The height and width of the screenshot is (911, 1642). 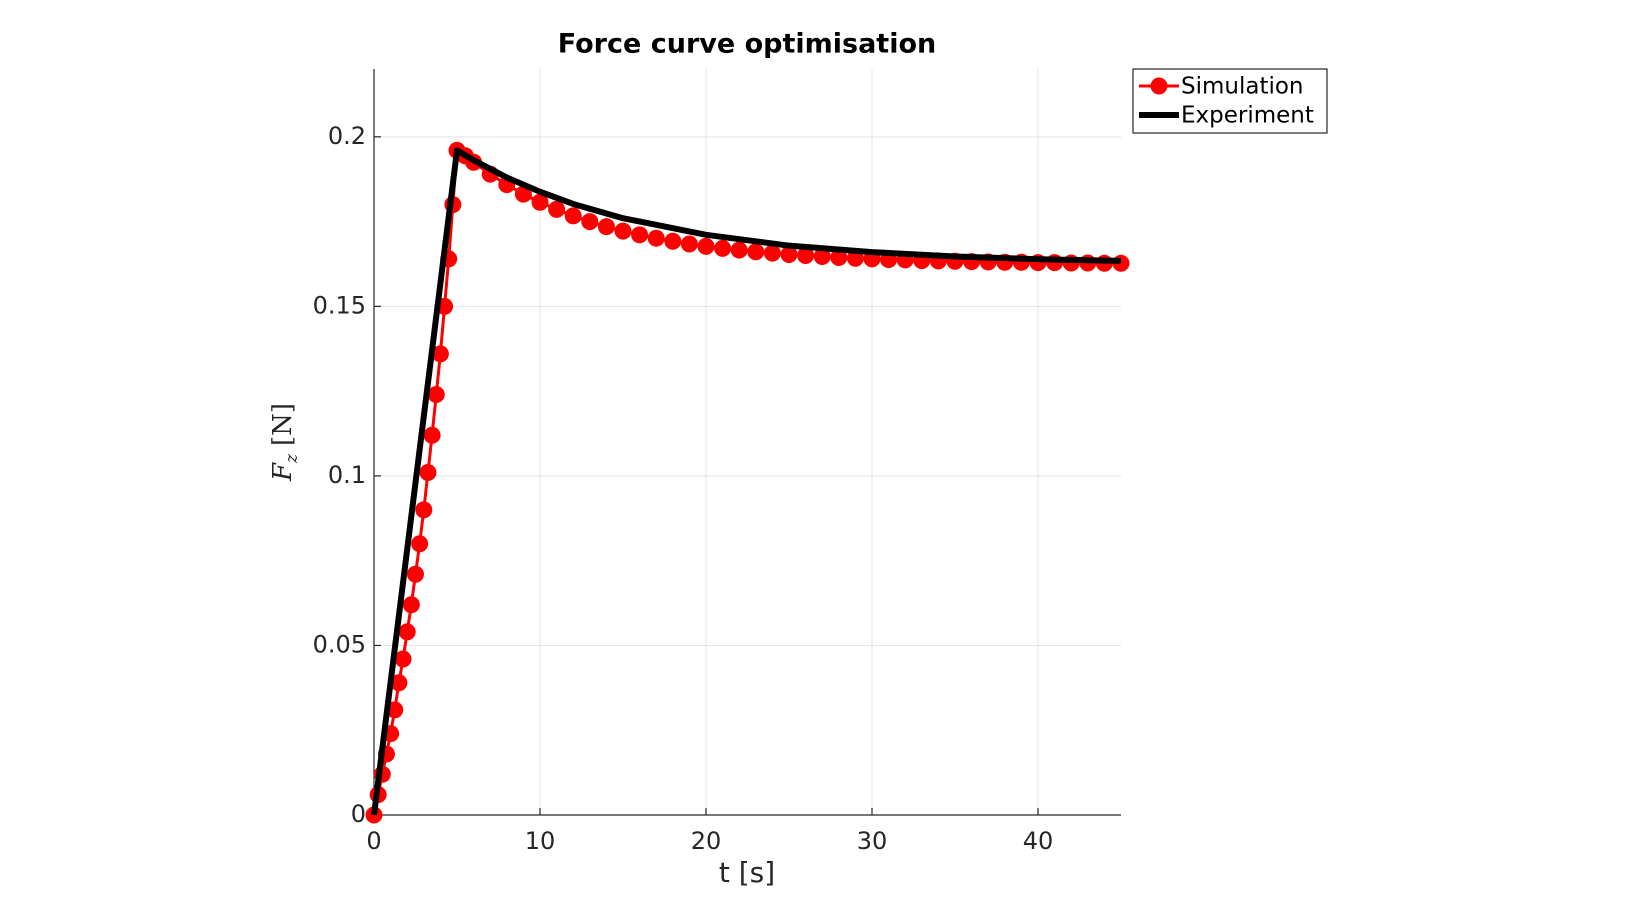 I want to click on legend-box, so click(x=1230, y=101).